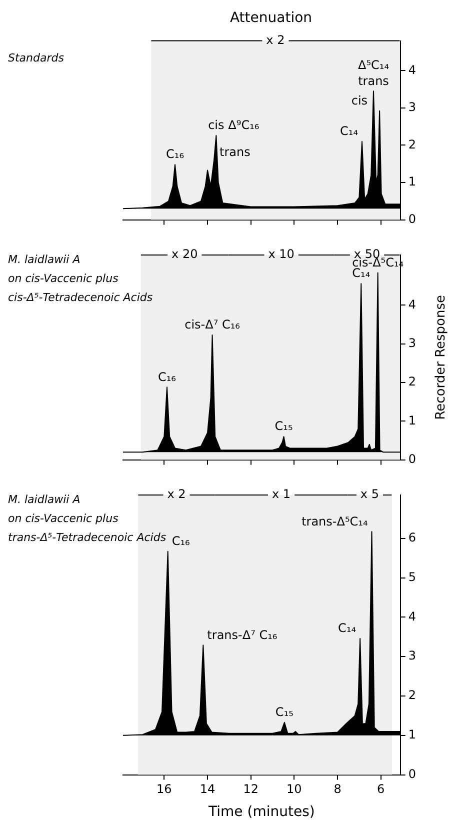 The width and height of the screenshot is (453, 829). What do you see at coordinates (281, 494) in the screenshot?
I see `band-label: x 1` at bounding box center [281, 494].